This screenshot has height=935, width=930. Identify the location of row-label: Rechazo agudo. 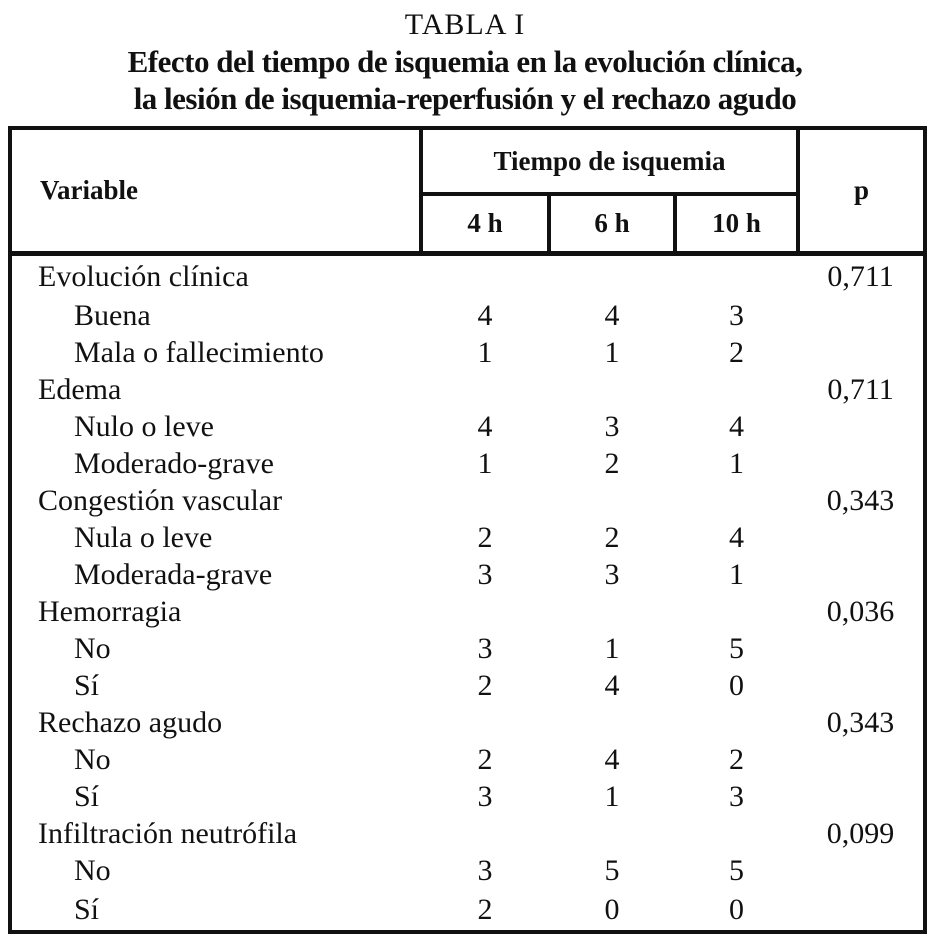
(130, 722).